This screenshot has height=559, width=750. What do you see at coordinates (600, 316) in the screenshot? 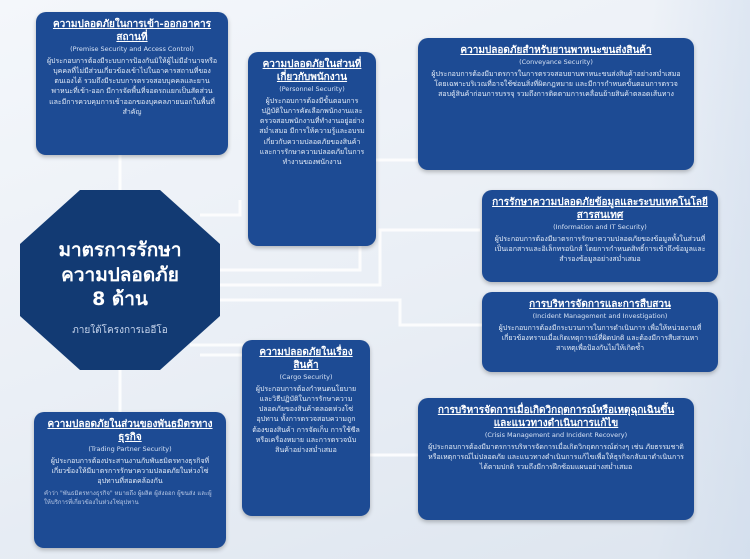
I see `box-subtitle: (Incident Management and Investigation)` at bounding box center [600, 316].